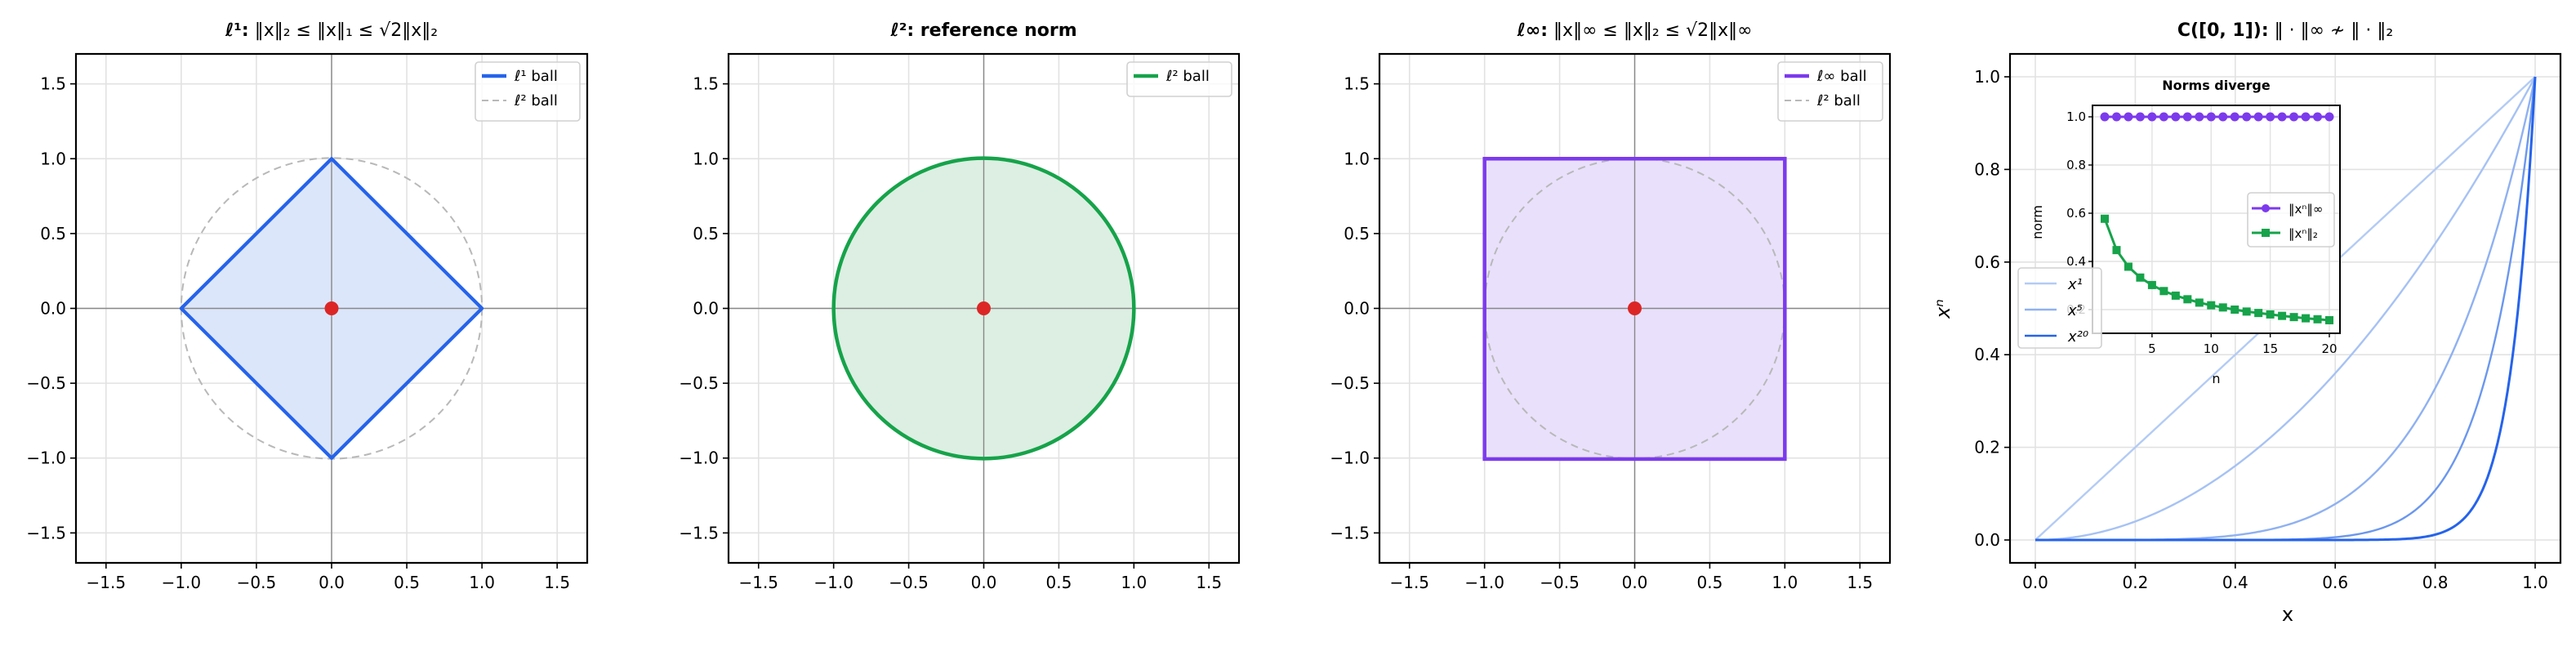 Image resolution: width=2576 pixels, height=647 pixels. I want to click on inset-y-tick-label: 1.0, so click(2076, 117).